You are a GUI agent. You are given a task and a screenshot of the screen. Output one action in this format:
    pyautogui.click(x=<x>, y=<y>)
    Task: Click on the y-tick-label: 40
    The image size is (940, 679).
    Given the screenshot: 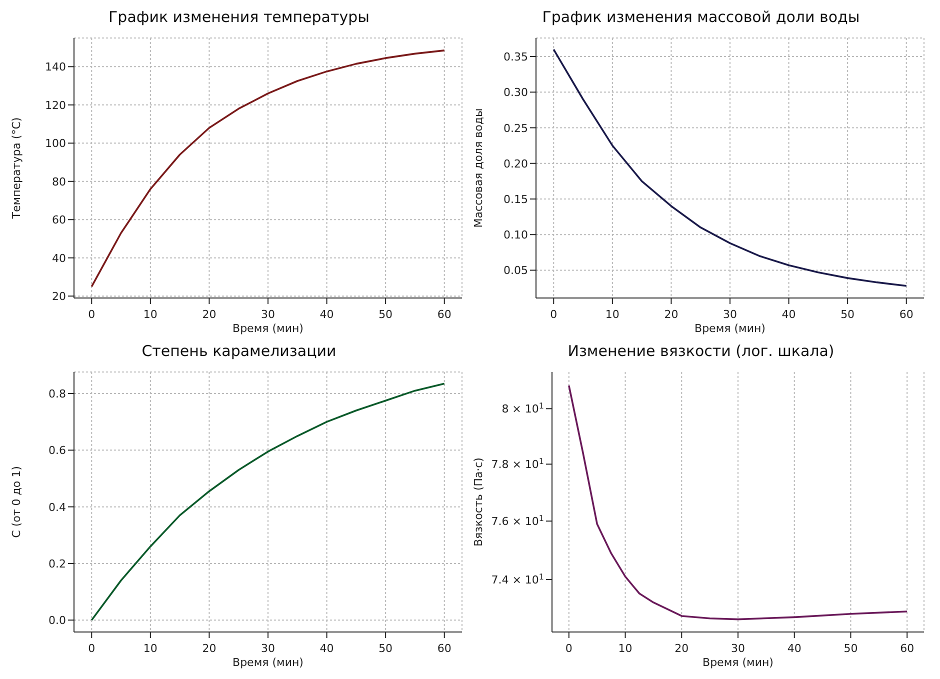 What is the action you would take?
    pyautogui.click(x=59, y=258)
    